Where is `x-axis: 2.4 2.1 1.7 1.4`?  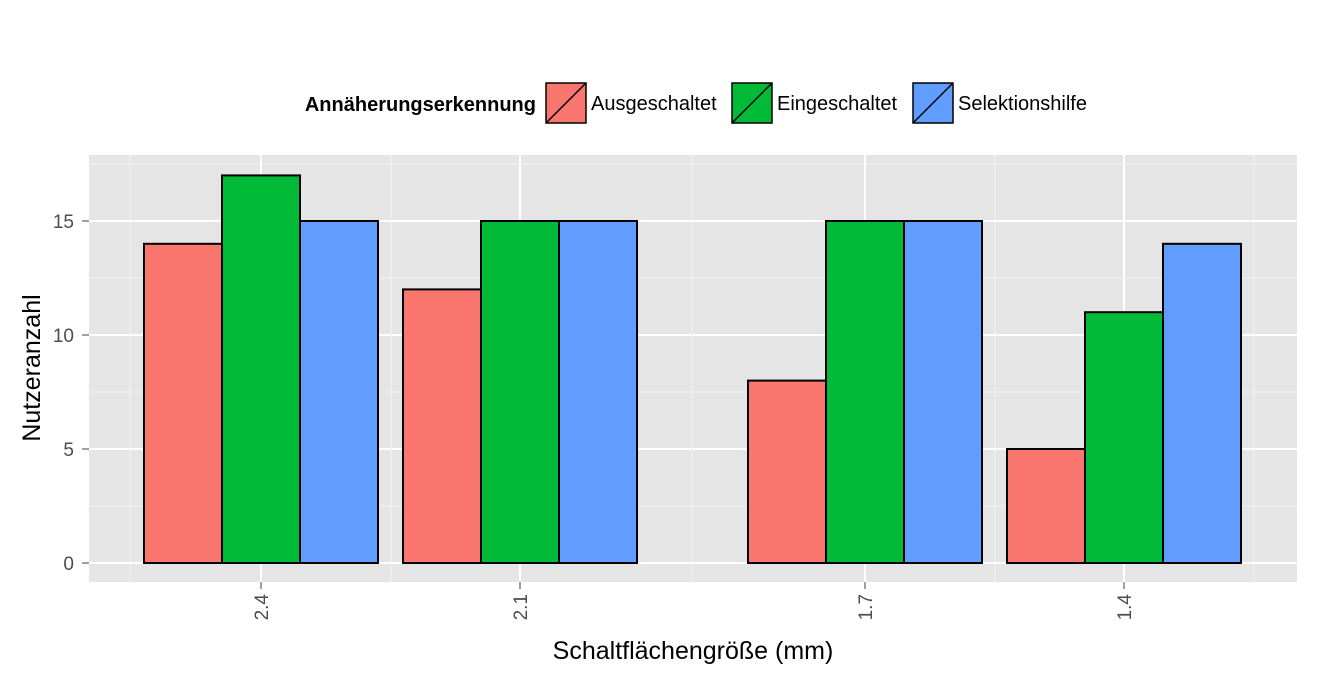
x-axis: 2.4 2.1 1.7 1.4 is located at coordinates (694, 601).